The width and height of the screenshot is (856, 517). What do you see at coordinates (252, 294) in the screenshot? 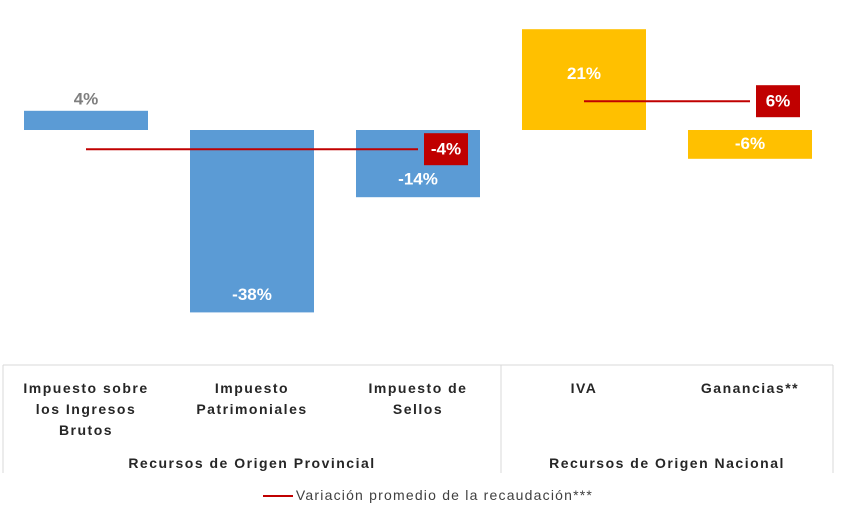
I see `value-label: -38%` at bounding box center [252, 294].